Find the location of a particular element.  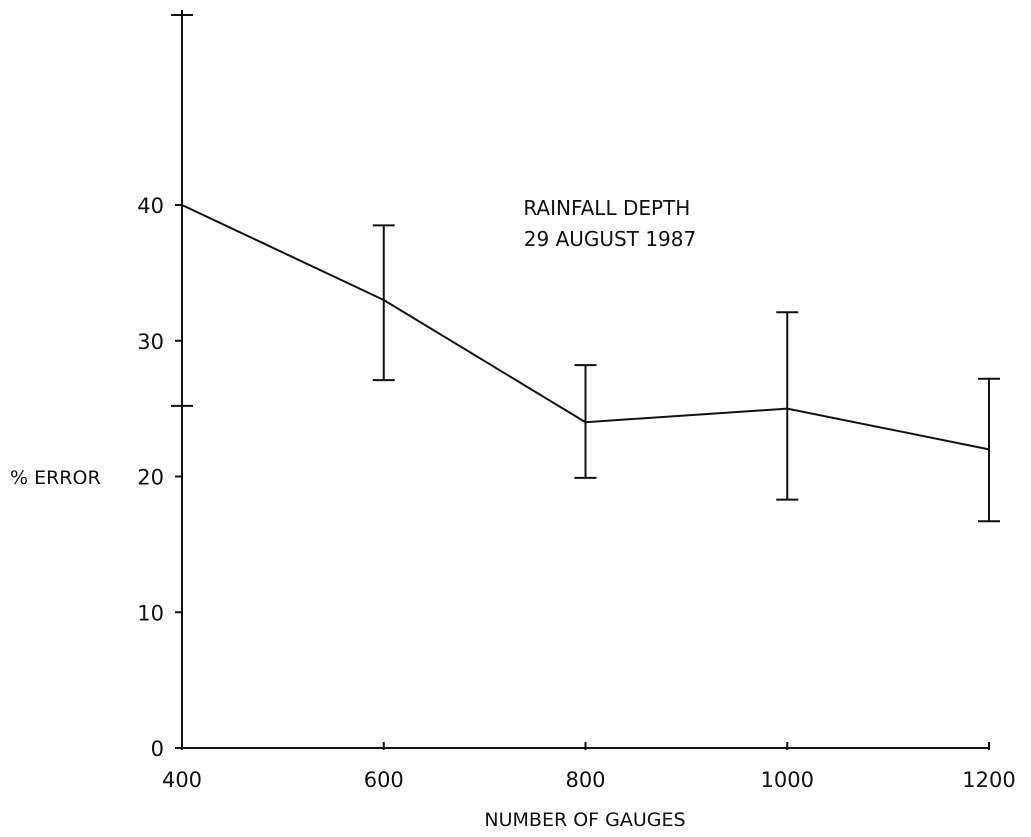

x-tick-label: 800 is located at coordinates (585, 780).